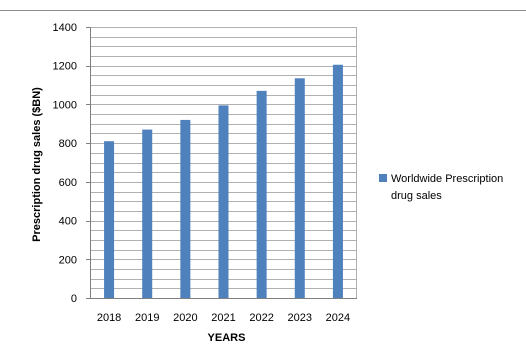 This screenshot has width=526, height=356. Describe the element at coordinates (383, 178) in the screenshot. I see `legend-swatch` at that location.